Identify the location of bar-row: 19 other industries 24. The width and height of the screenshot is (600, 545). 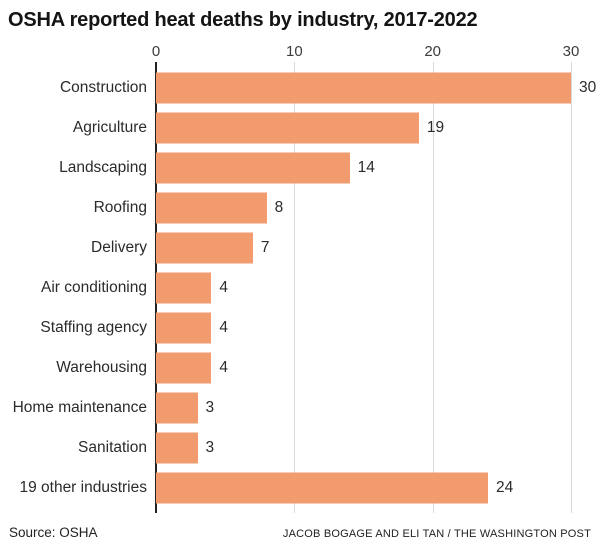
(300, 488).